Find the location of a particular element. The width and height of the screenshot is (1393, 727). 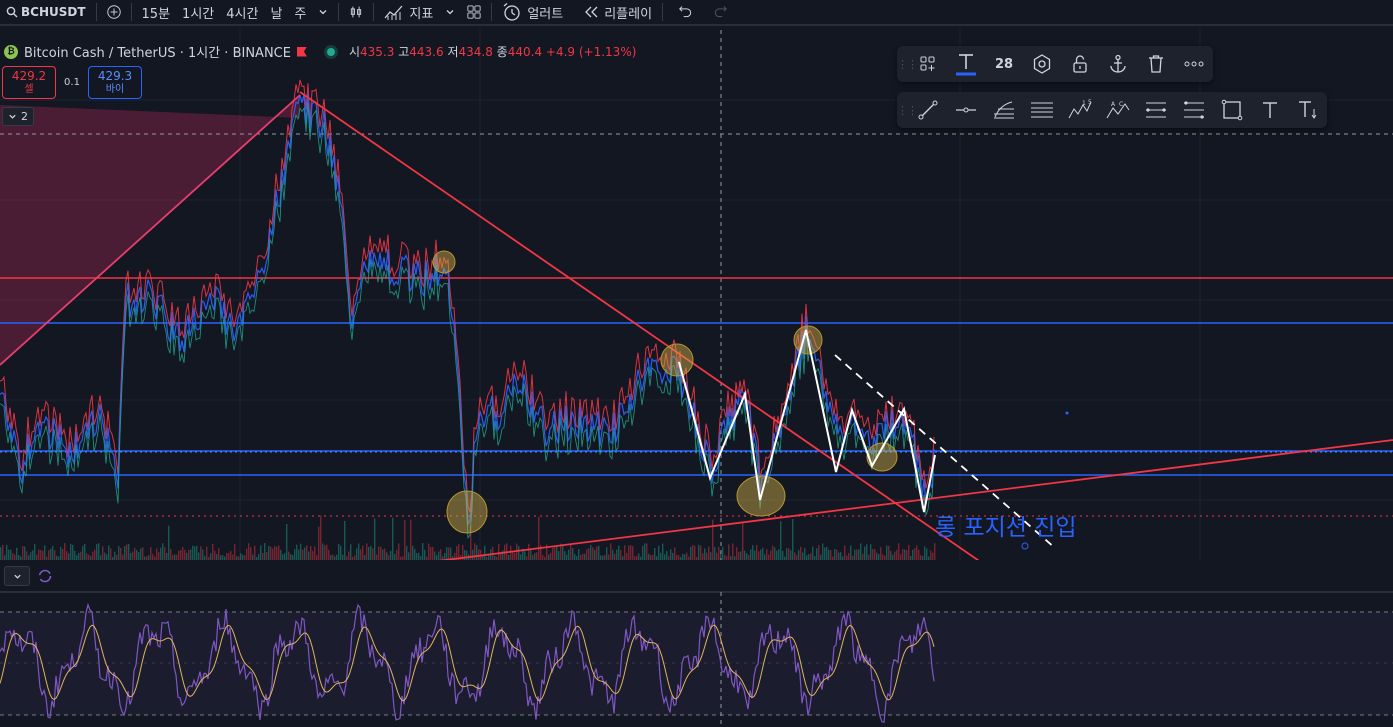

horizontal-ray-tool is located at coordinates (966, 110).